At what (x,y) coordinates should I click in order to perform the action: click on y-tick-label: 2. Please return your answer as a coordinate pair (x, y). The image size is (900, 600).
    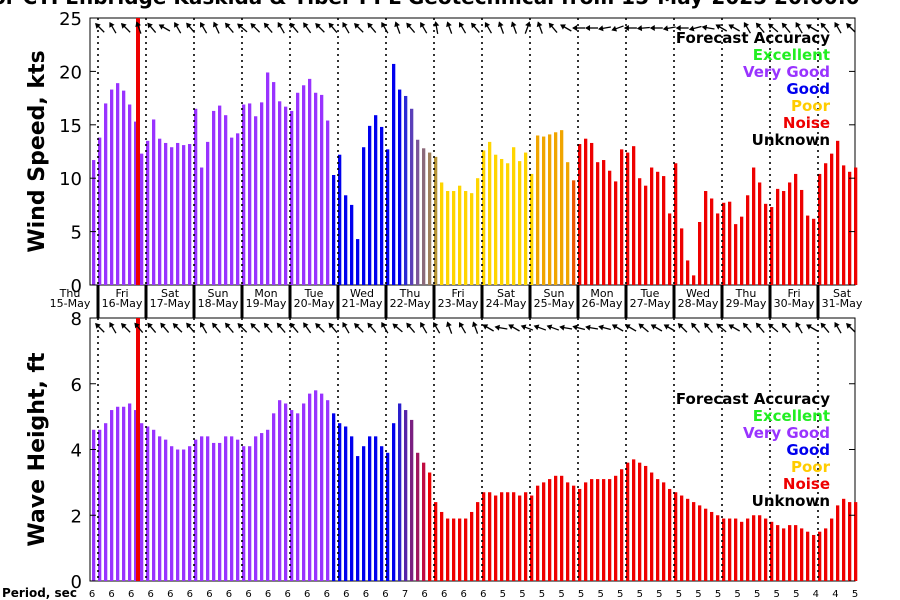
    Looking at the image, I should click on (76, 516).